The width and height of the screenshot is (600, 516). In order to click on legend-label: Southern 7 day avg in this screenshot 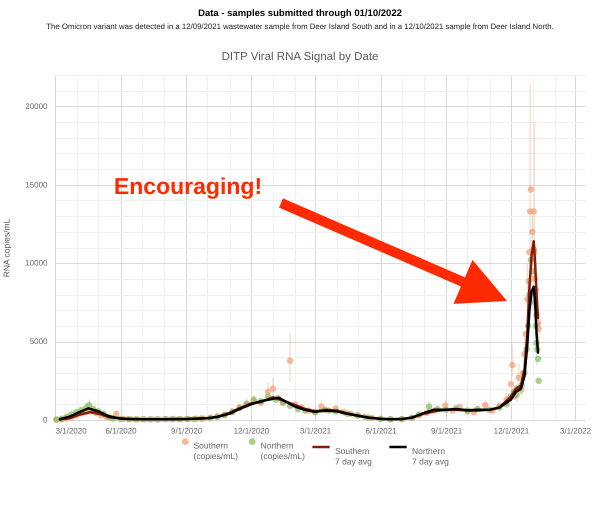, I will do `click(353, 456)`.